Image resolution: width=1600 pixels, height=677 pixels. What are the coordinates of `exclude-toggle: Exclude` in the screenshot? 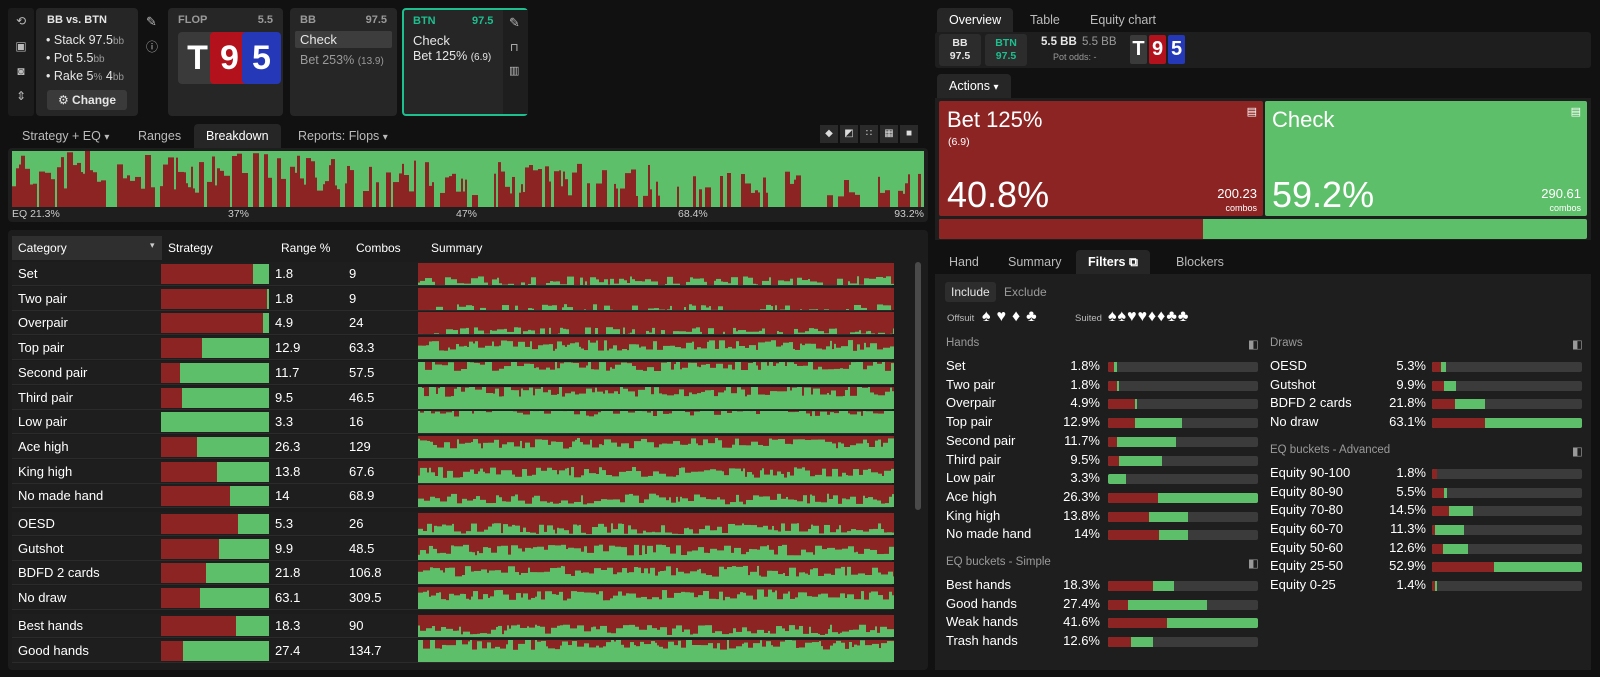 It's located at (1025, 292).